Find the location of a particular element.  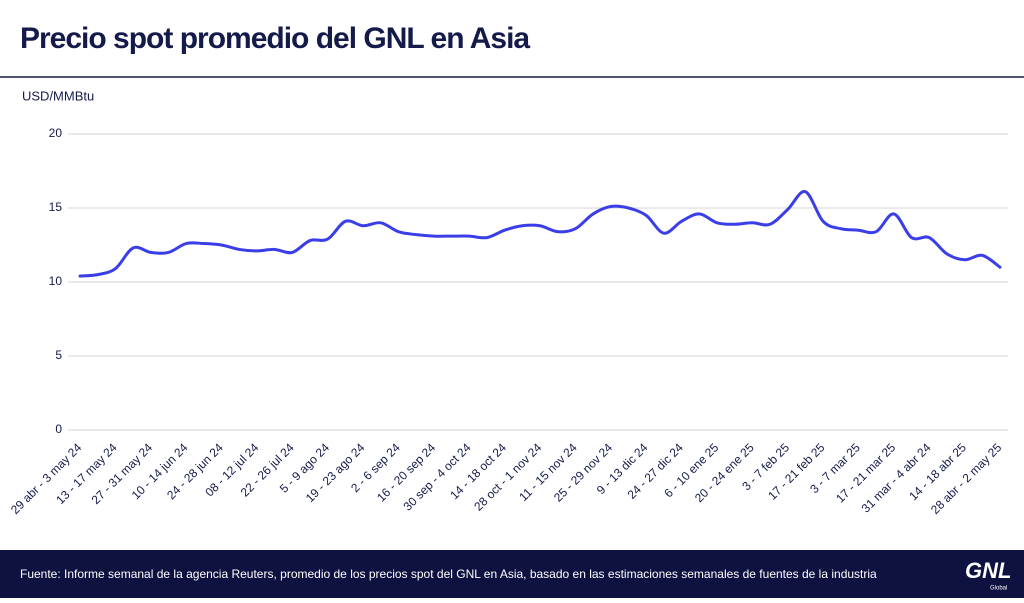

chart-title: Precio spot promedio del GNL en Asia is located at coordinates (275, 38).